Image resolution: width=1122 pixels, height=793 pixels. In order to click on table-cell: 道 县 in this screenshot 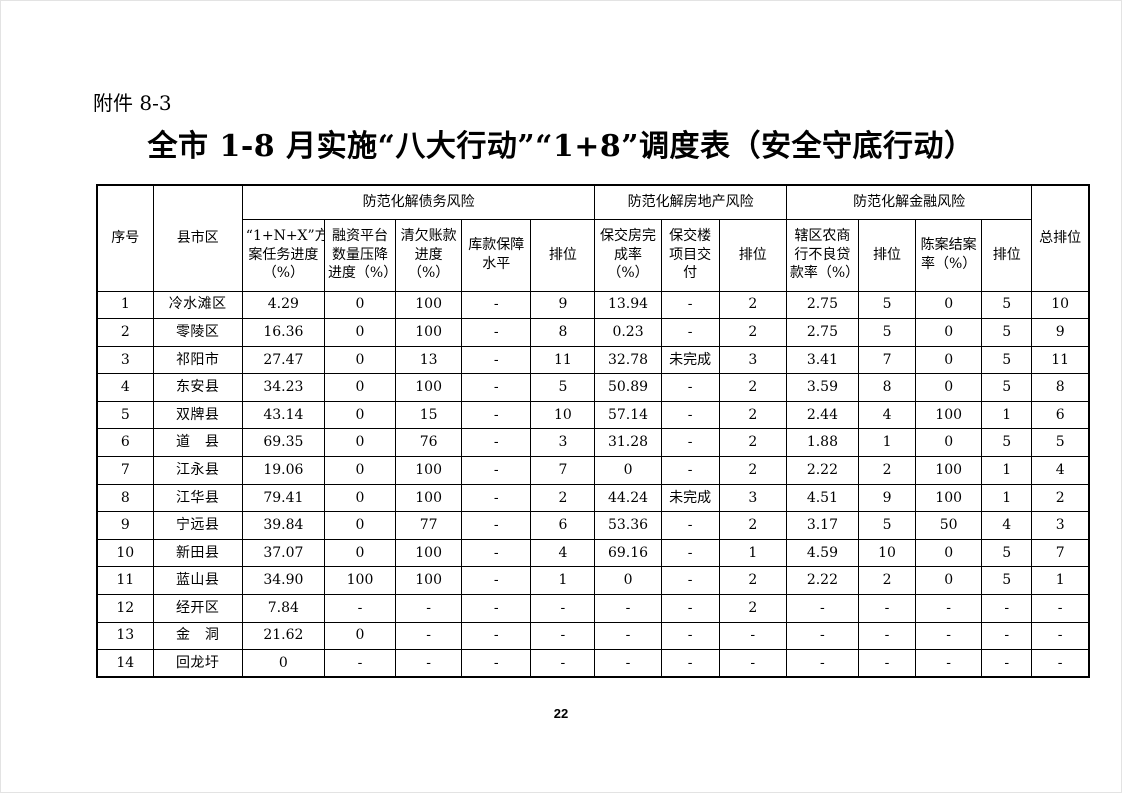, I will do `click(197, 443)`.